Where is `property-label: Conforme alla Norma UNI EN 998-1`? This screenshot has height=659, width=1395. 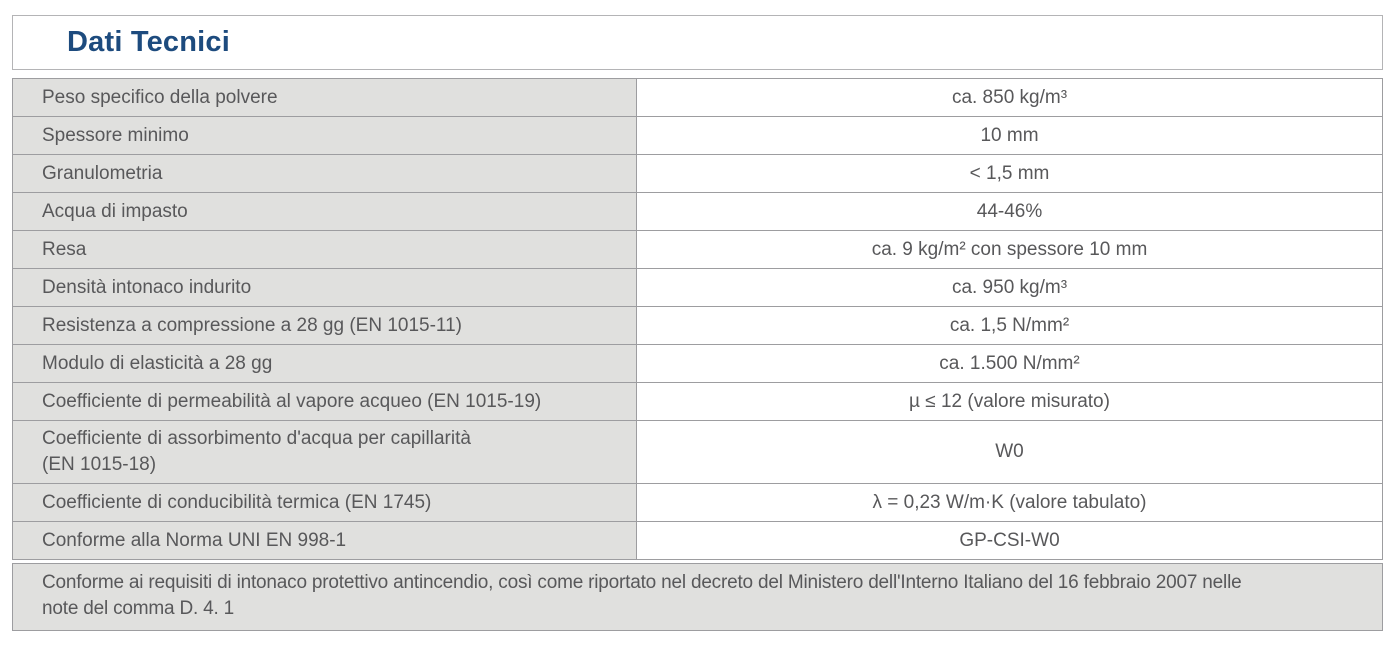
property-label: Conforme alla Norma UNI EN 998-1 is located at coordinates (324, 540).